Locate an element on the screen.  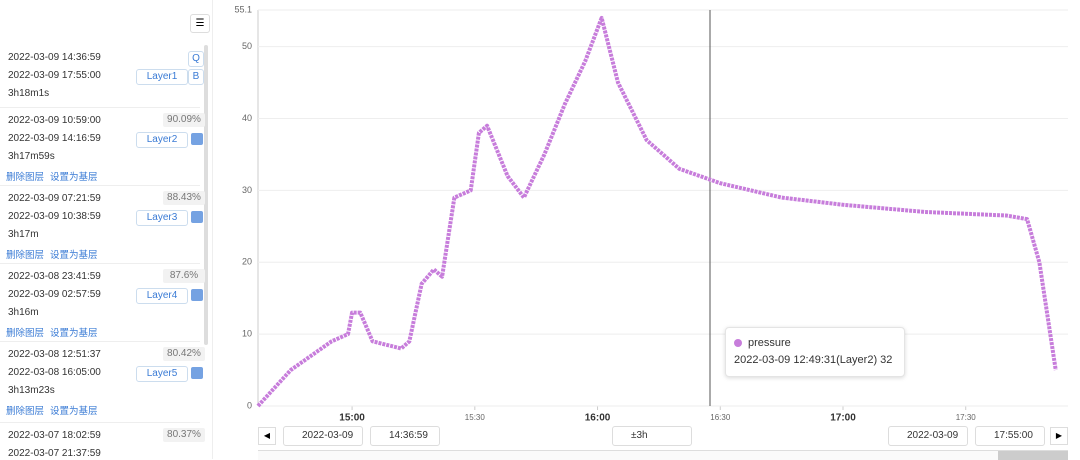
start-time: 2022-03-07 18:02:59 is located at coordinates (54, 435).